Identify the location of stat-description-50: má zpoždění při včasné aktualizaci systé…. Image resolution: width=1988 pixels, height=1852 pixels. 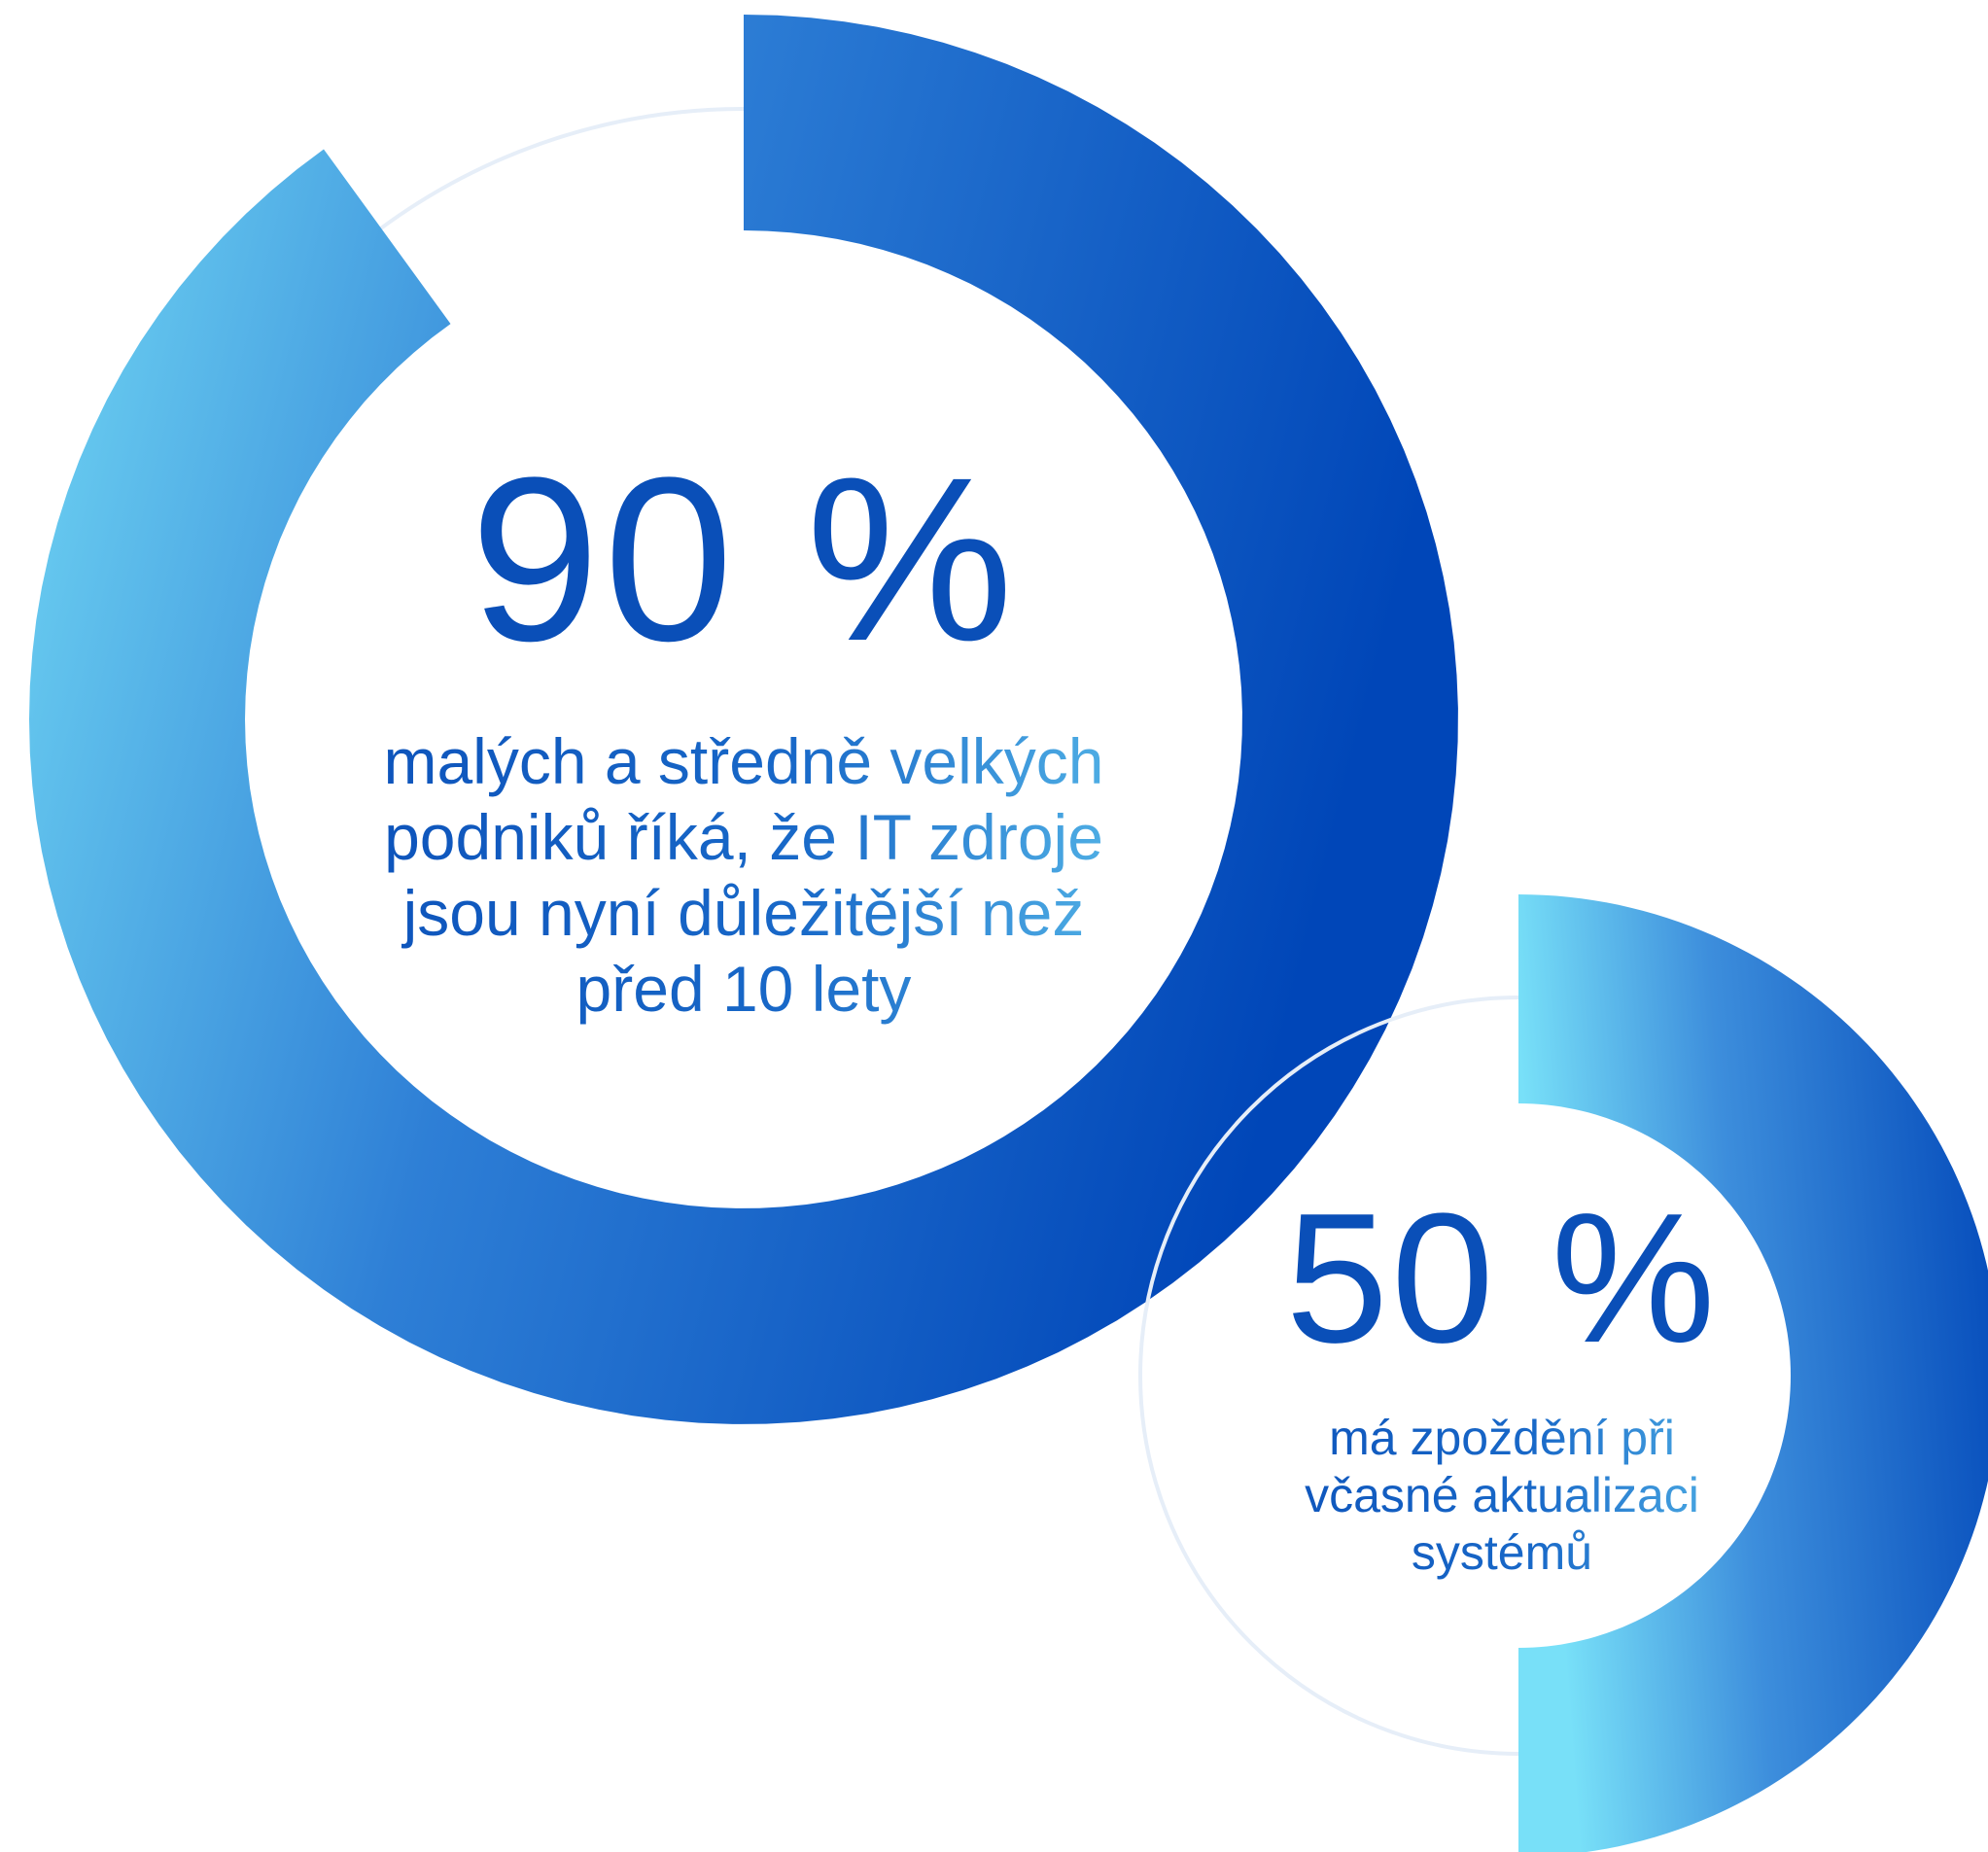
(1502, 1496).